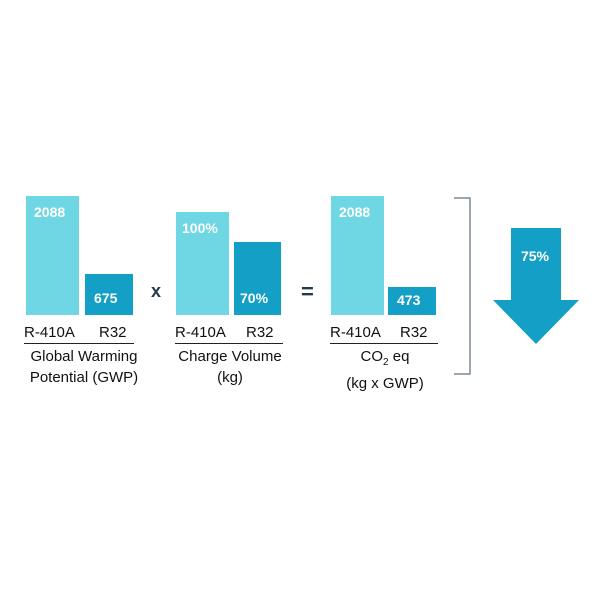 Image resolution: width=600 pixels, height=600 pixels. I want to click on caption-co2-main: CO, so click(372, 356).